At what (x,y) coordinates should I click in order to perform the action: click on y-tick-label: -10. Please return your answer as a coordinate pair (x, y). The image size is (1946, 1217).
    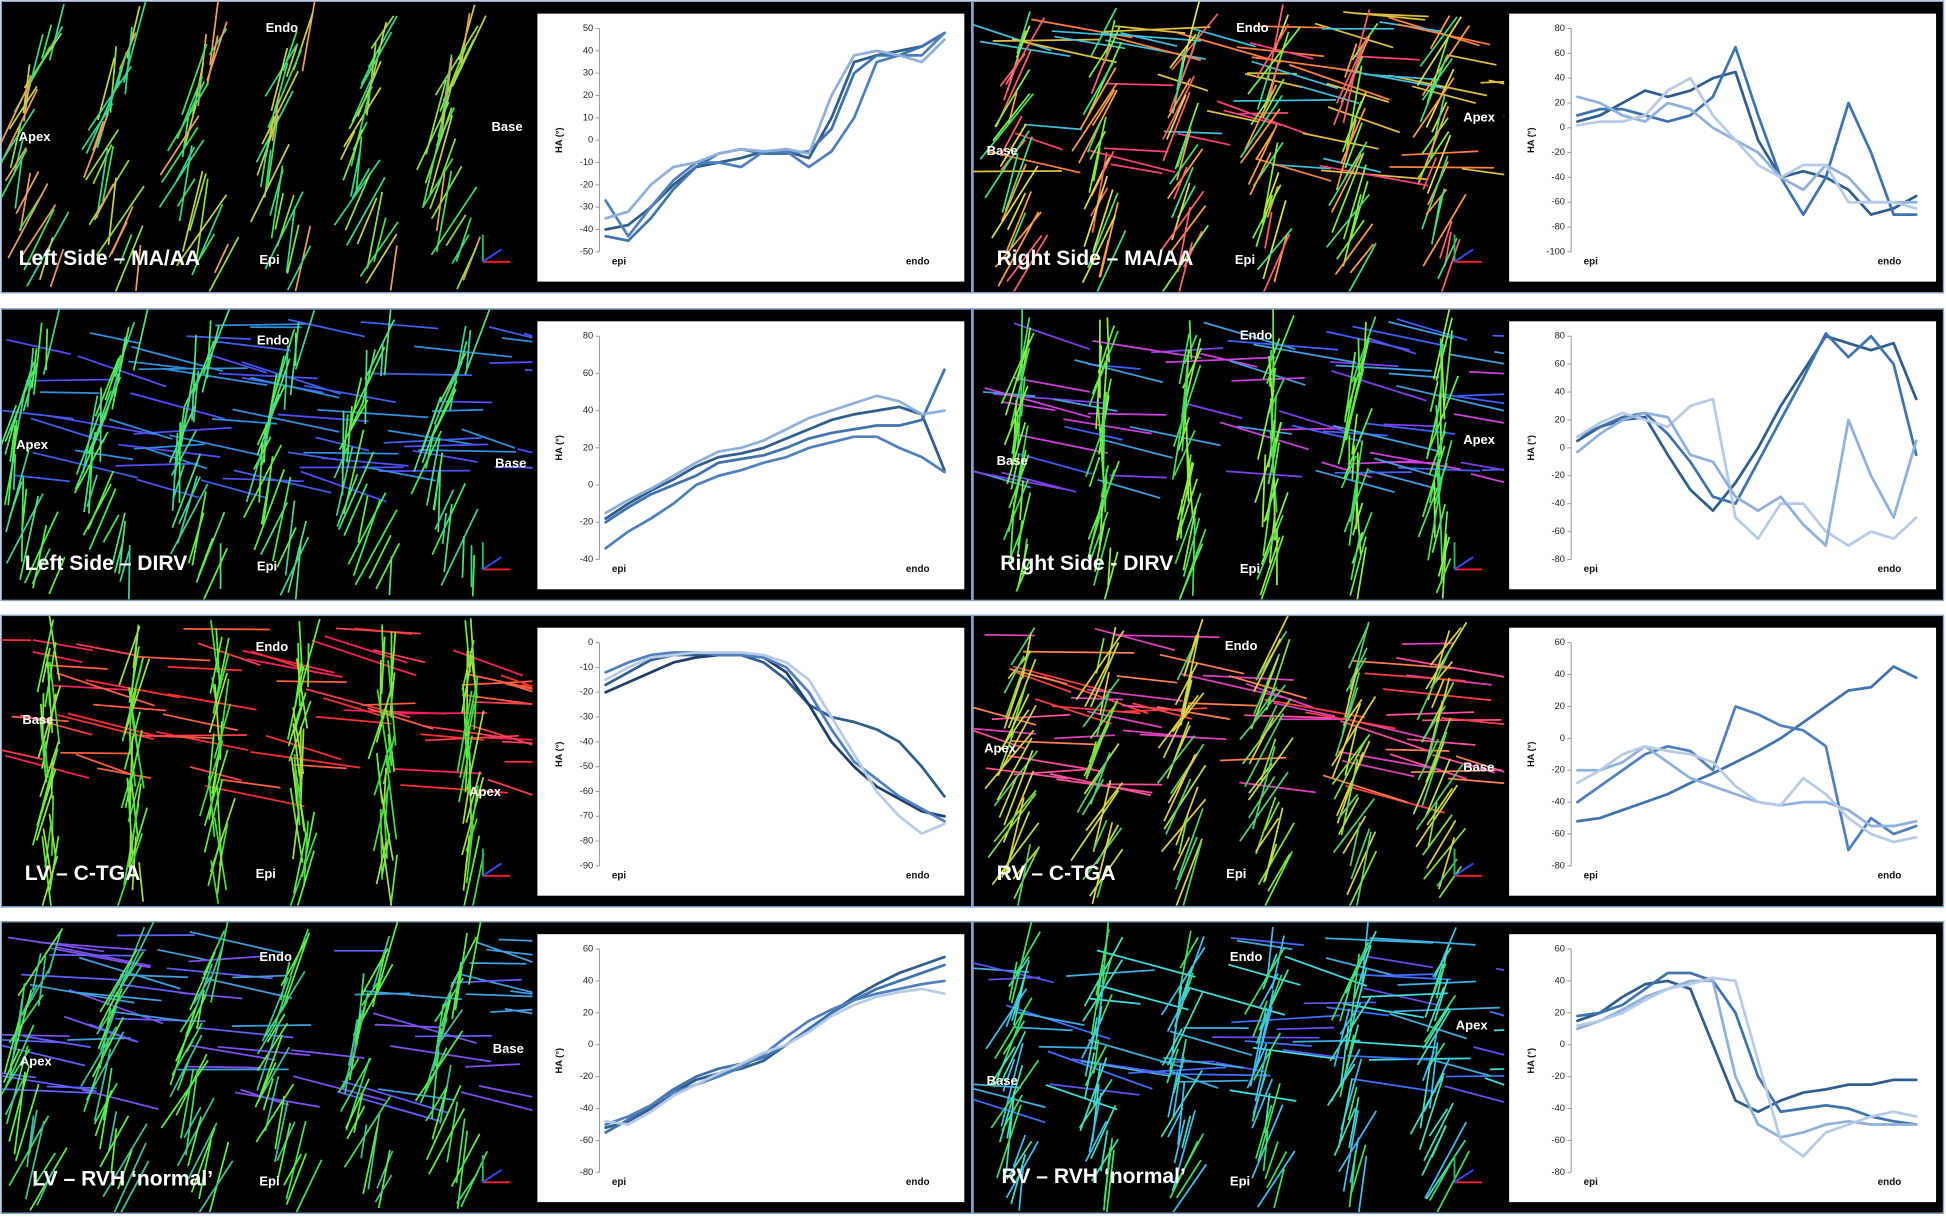
    Looking at the image, I should click on (586, 667).